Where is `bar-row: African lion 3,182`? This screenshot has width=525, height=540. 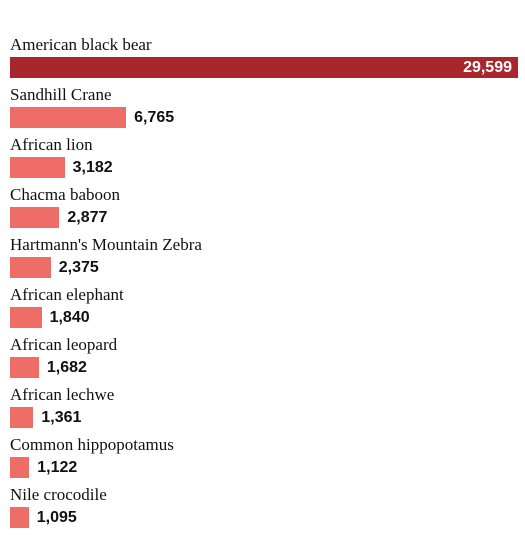
bar-row: African lion 3,182 is located at coordinates (262, 160).